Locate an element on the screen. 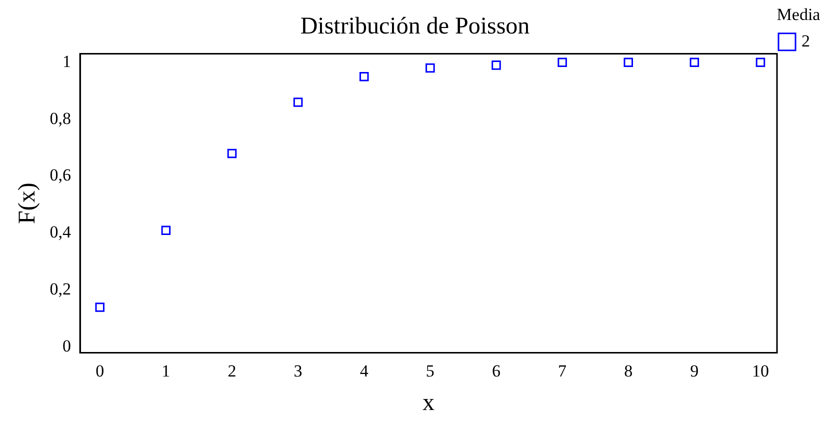 This screenshot has height=427, width=825. y-tick-label: 0,8 is located at coordinates (61, 118).